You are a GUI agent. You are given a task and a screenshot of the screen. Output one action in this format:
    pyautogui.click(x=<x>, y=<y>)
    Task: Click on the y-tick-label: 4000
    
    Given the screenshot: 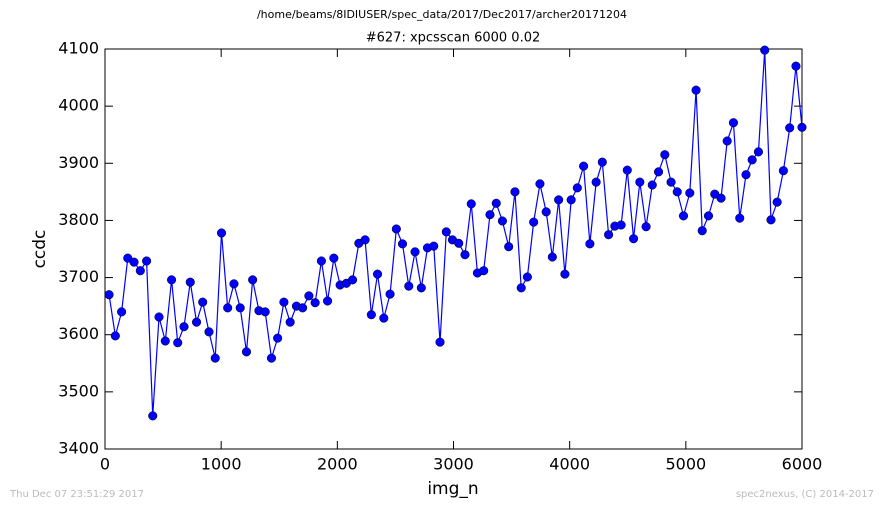 What is the action you would take?
    pyautogui.click(x=78, y=105)
    